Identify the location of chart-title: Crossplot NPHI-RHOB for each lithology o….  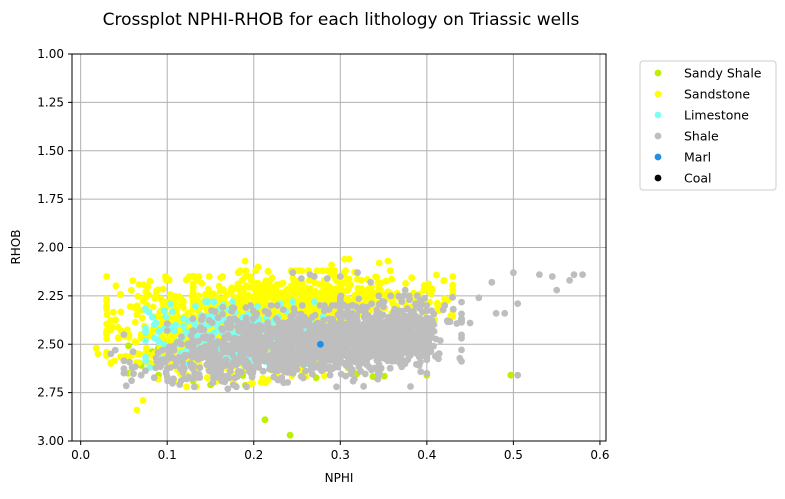
(341, 20).